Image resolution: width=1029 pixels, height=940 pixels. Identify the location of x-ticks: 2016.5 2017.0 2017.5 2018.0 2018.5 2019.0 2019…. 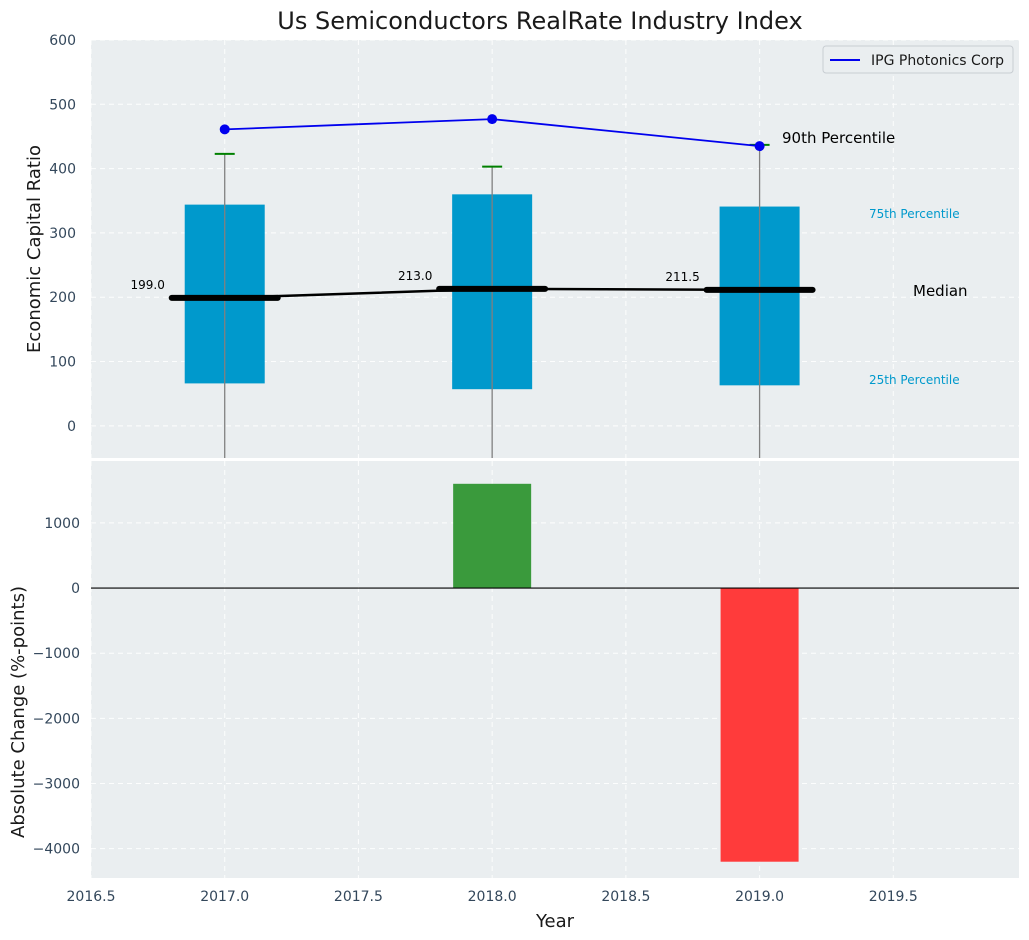
(492, 897).